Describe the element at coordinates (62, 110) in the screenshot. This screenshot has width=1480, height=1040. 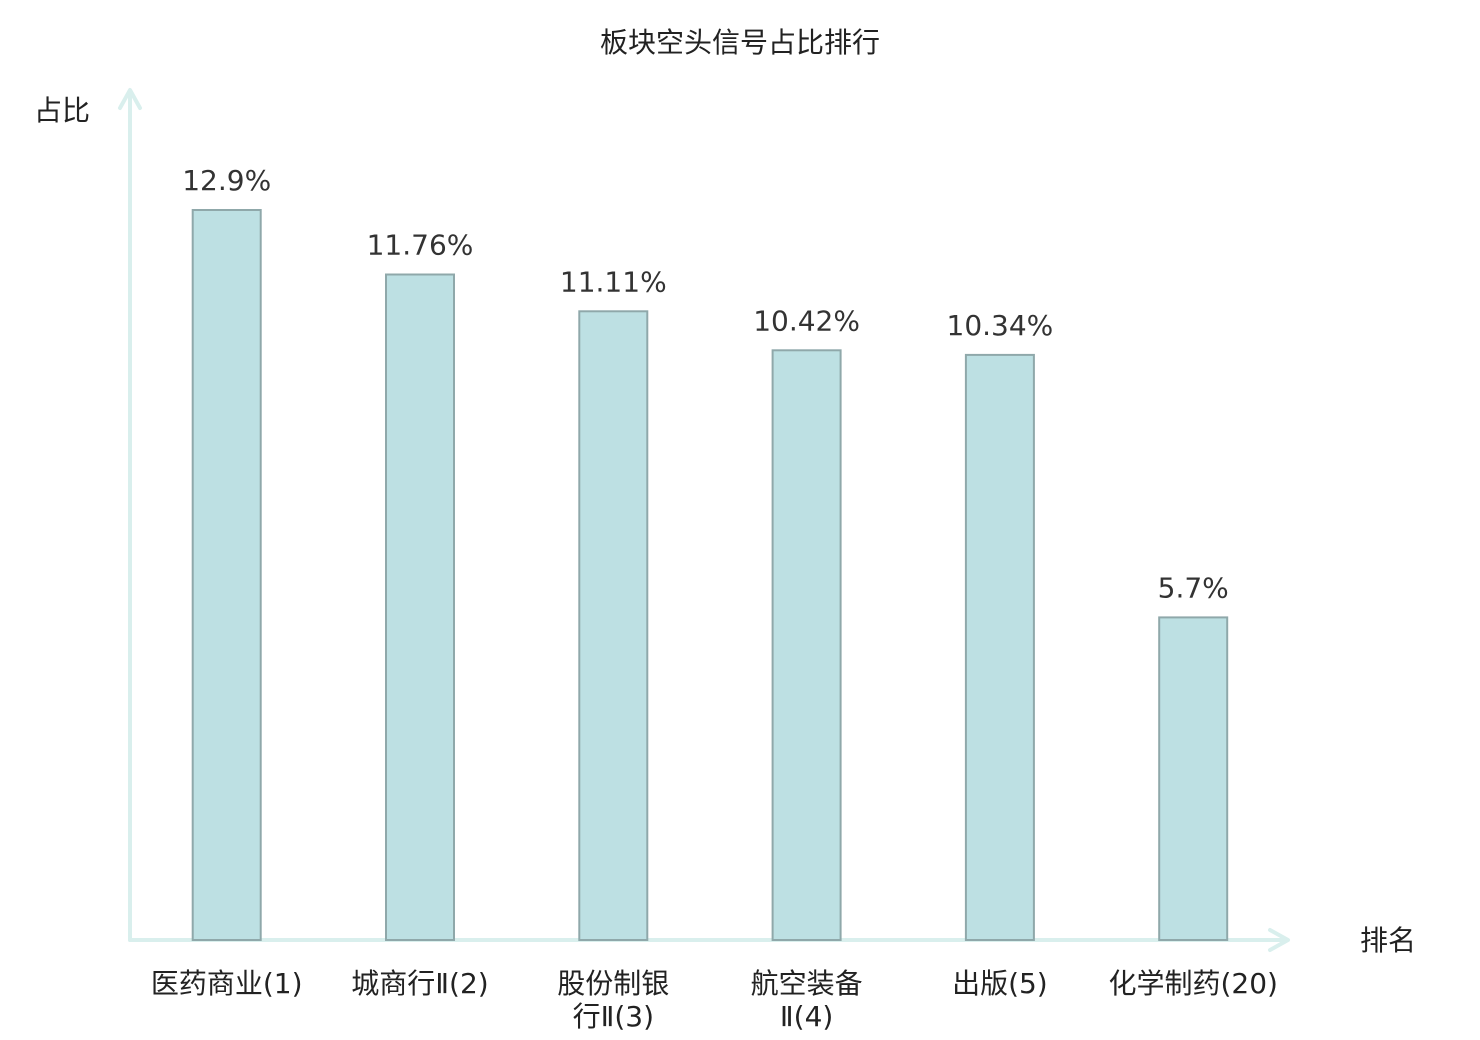
I see `y-axis-label: 占比` at that location.